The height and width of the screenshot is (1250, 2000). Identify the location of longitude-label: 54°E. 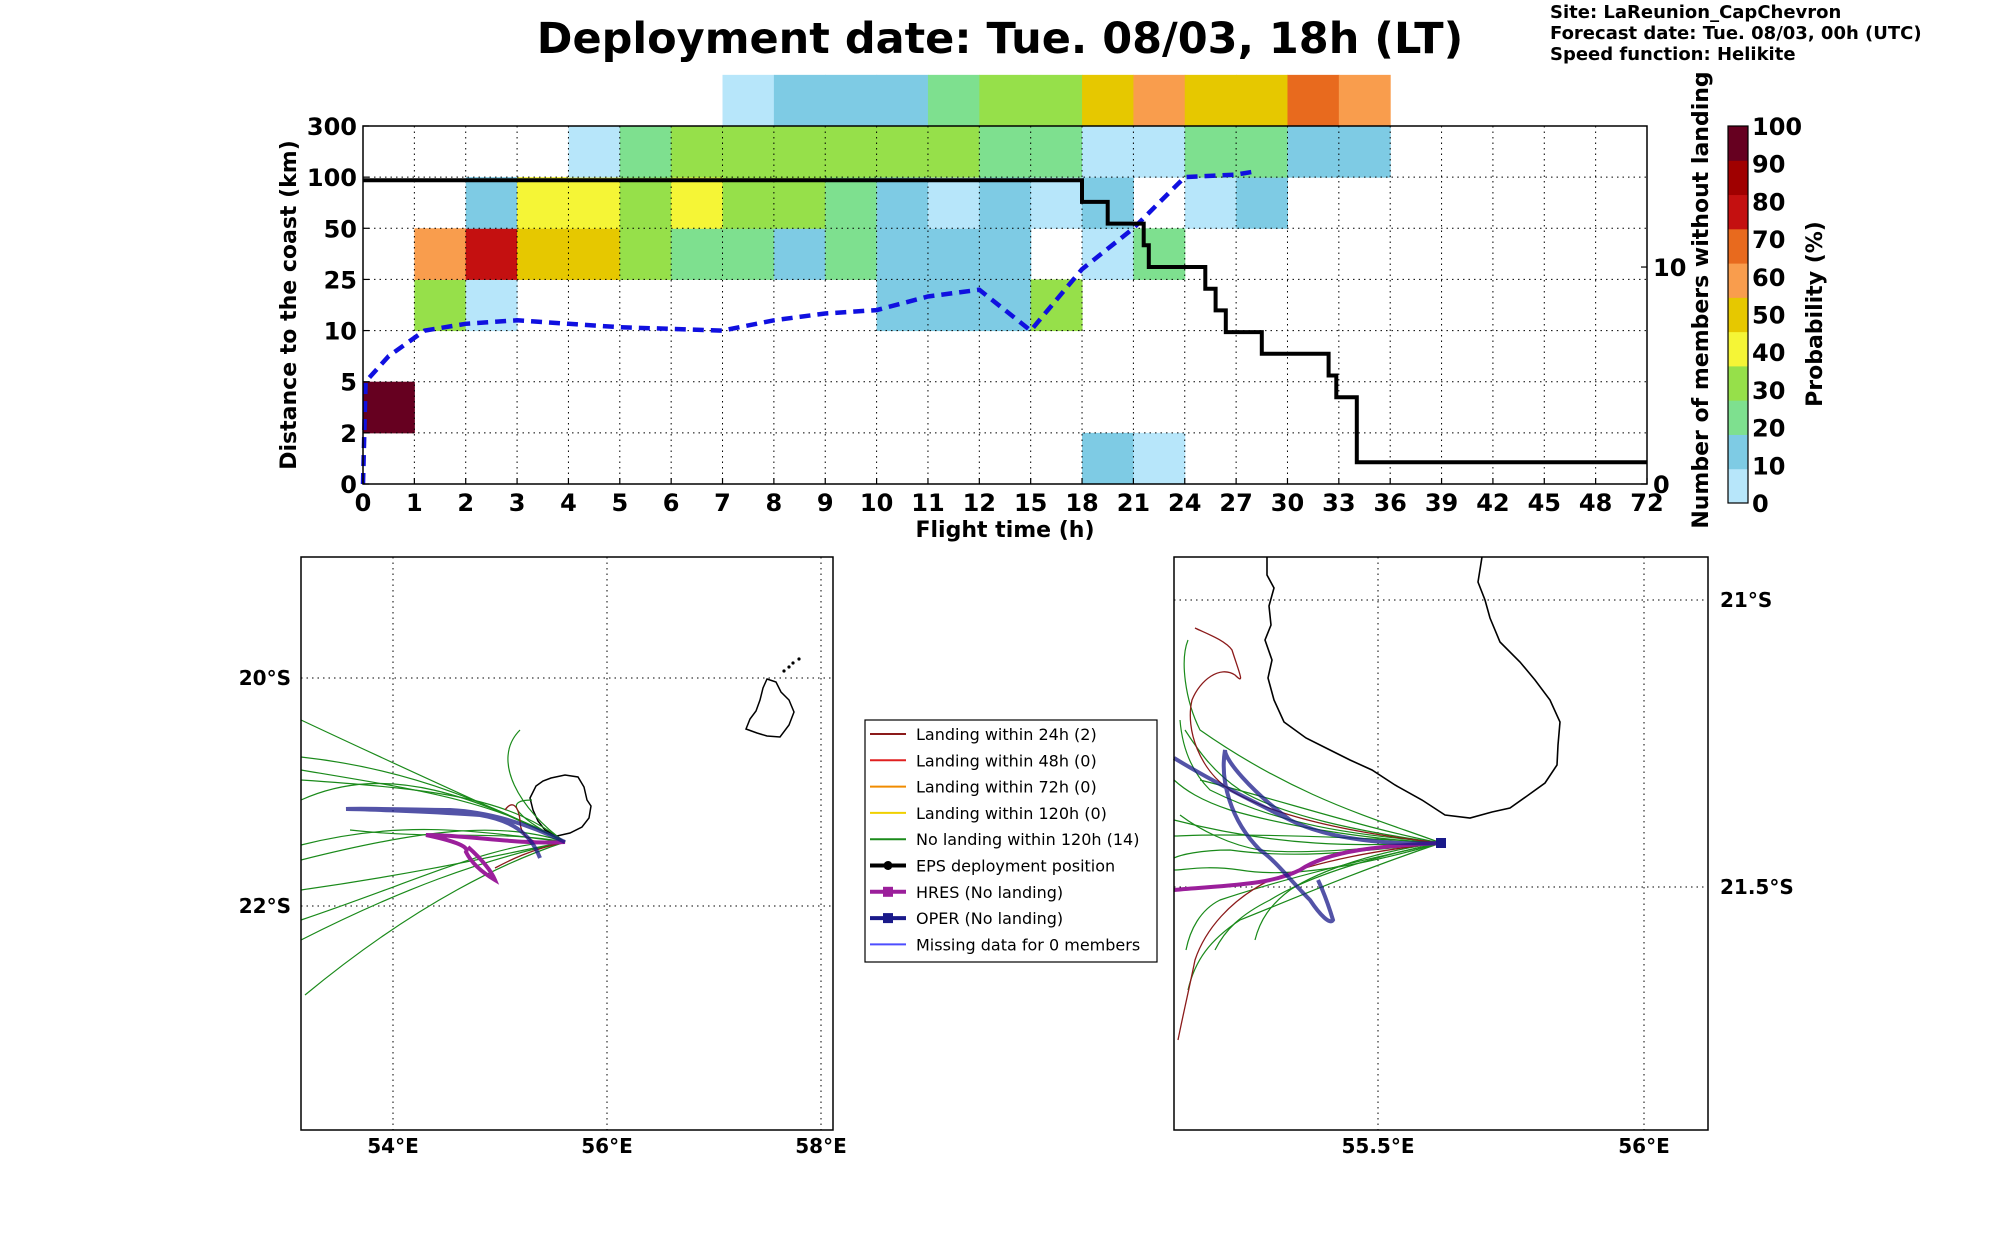
(393, 1146).